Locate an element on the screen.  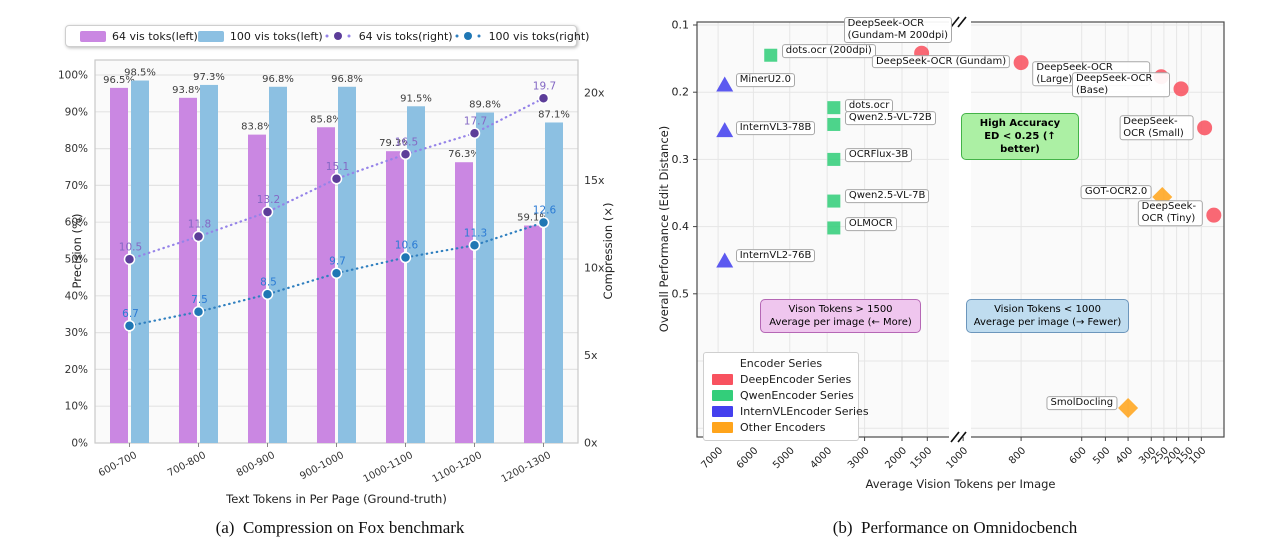
legend-item-64-vis-toks-right: 64 vis toks(right) is located at coordinates (388, 36).